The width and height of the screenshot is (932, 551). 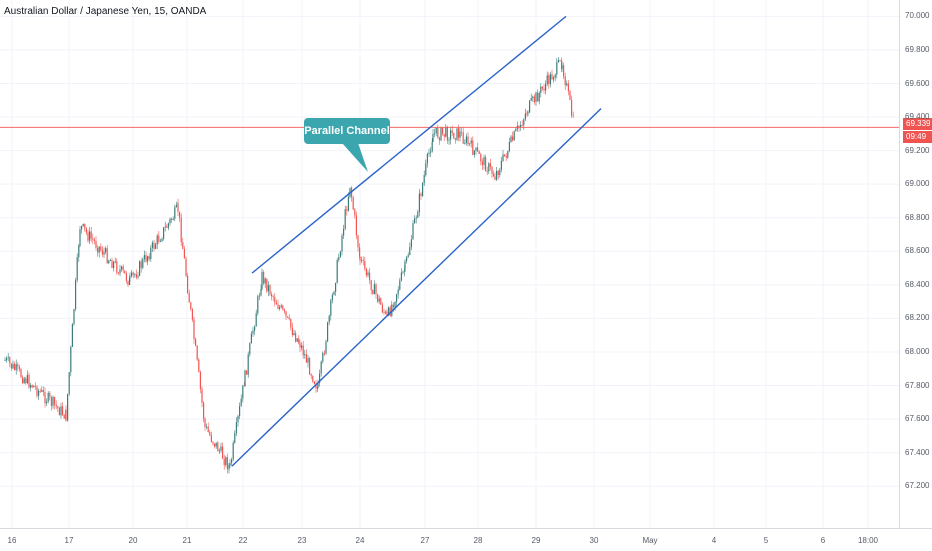 I want to click on y-tick-label: 69.000, so click(x=917, y=184).